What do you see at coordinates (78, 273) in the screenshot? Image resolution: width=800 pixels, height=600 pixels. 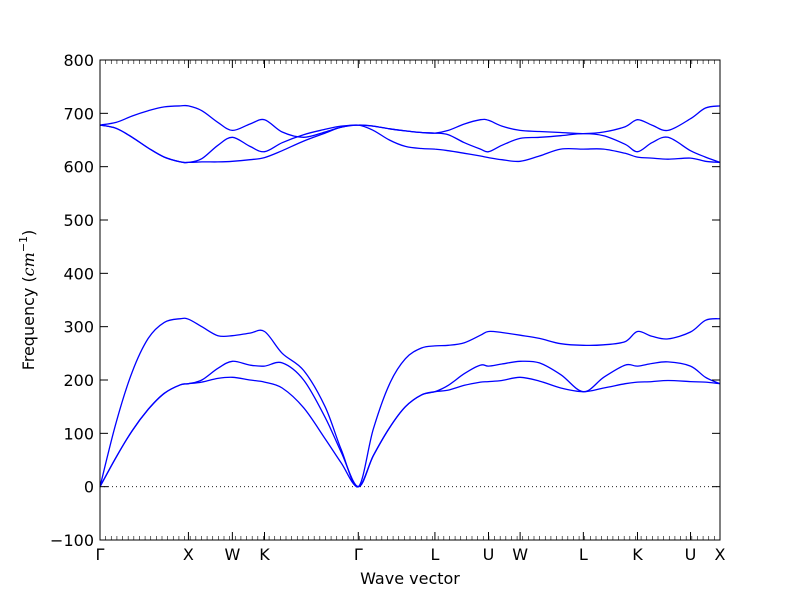 I see `y-tick-label: 400` at bounding box center [78, 273].